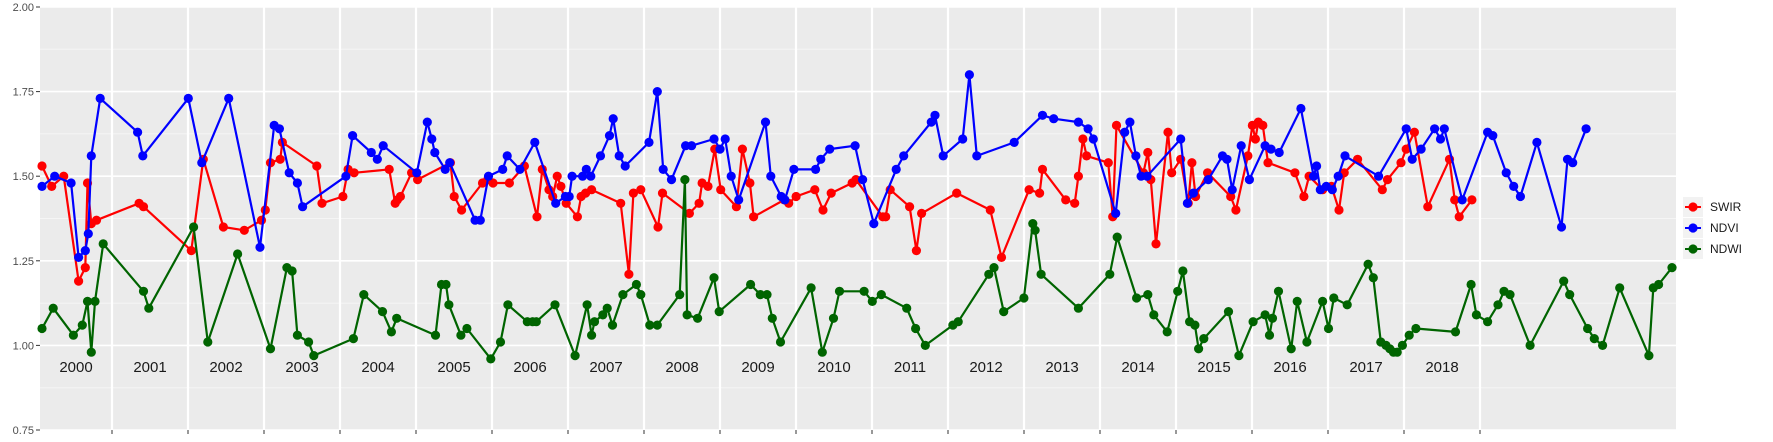  Describe the element at coordinates (23, 8) in the screenshot. I see `y-tick-label: 2.00` at that location.